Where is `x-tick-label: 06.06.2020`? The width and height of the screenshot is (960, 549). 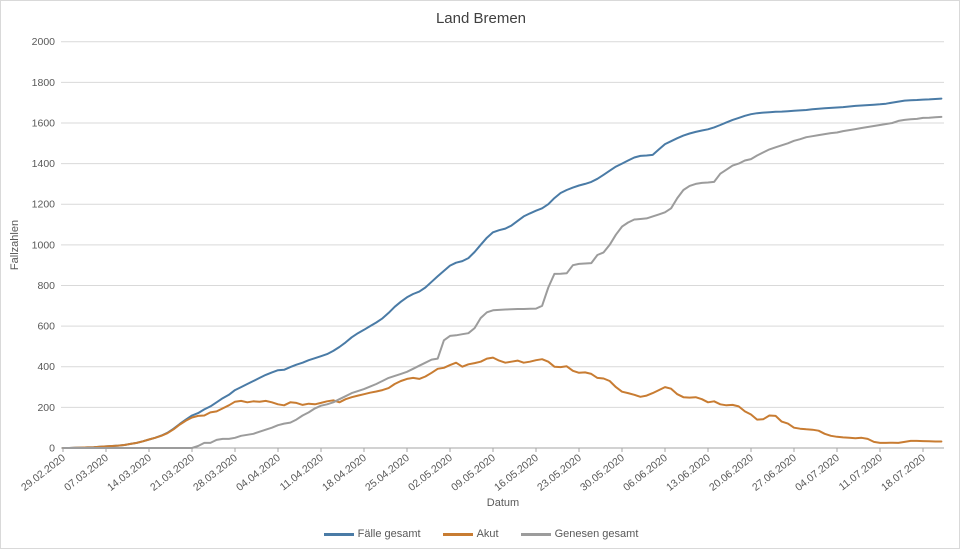 x-tick-label: 06.06.2020 is located at coordinates (645, 473).